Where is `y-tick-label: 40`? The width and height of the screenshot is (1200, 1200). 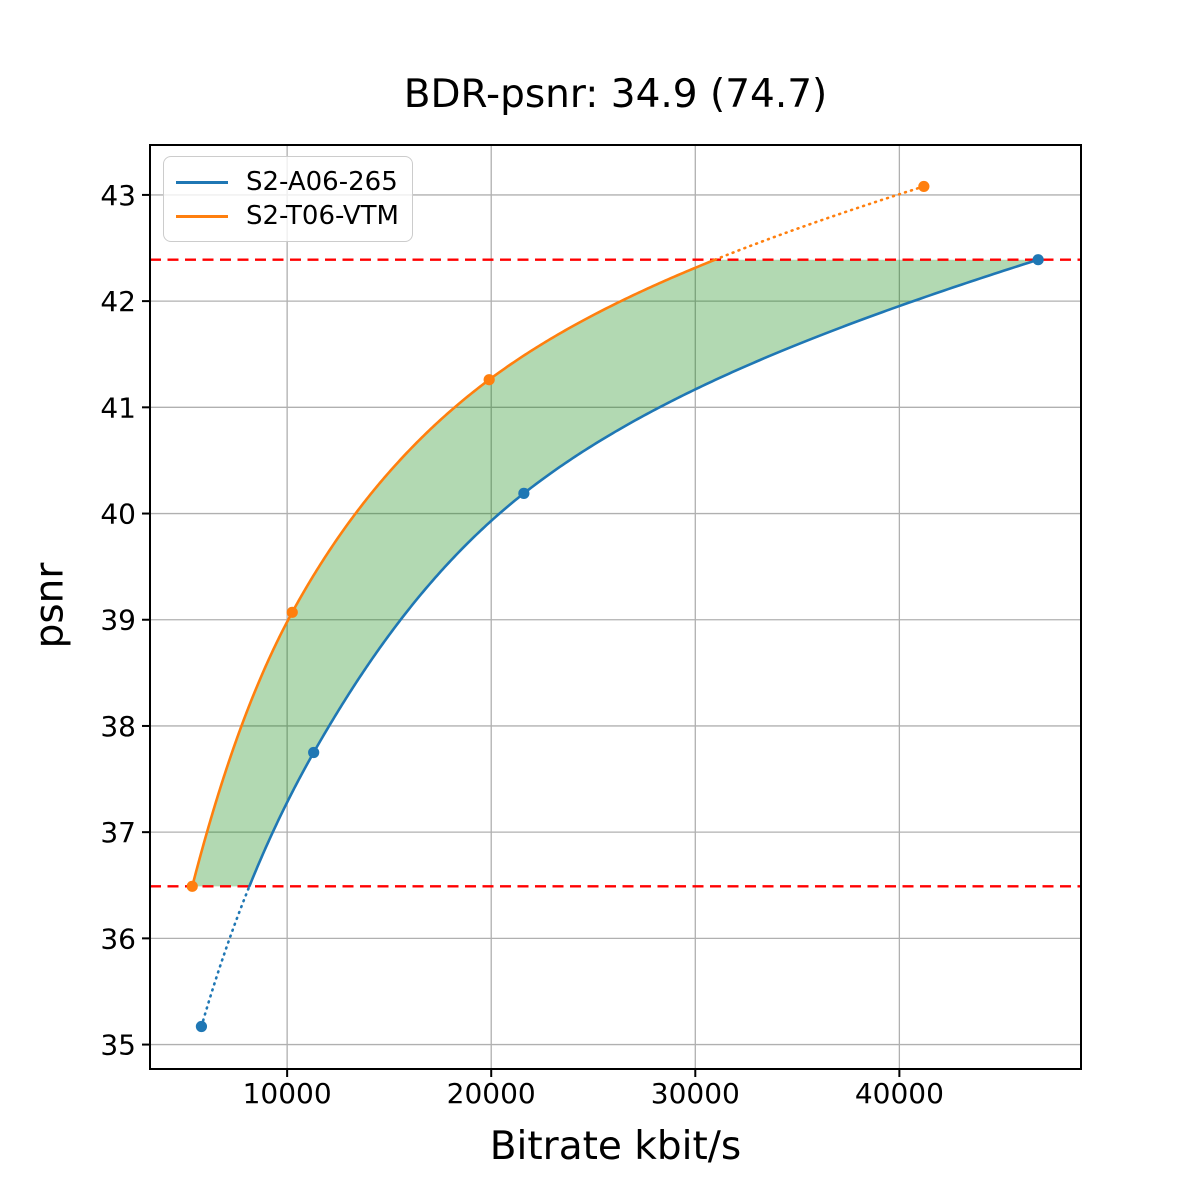
y-tick-label: 40 is located at coordinates (118, 514).